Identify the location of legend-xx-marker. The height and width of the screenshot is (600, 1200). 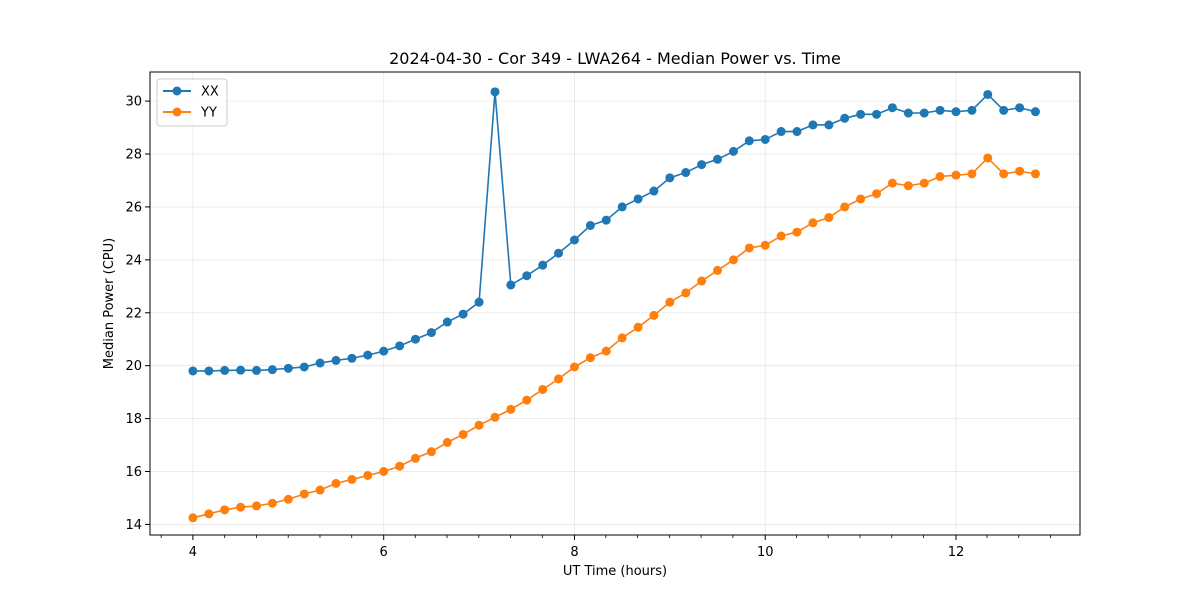
(177, 91).